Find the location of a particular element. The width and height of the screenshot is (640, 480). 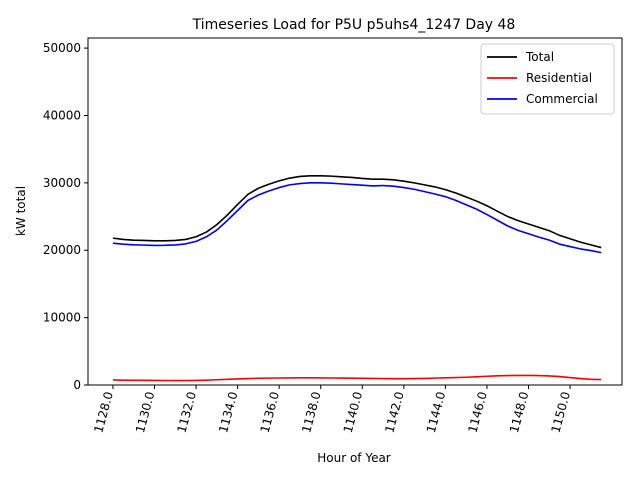

legend-label-residential: Residential is located at coordinates (559, 78).